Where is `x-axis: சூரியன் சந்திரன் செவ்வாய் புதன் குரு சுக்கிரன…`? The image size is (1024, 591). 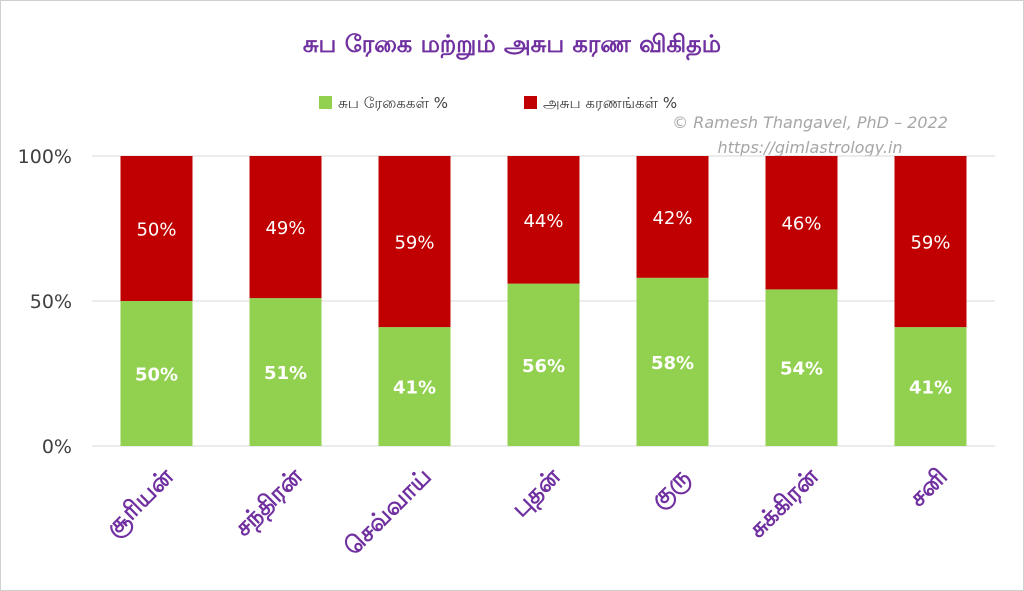 x-axis: சூரியன் சந்திரன் செவ்வாய் புதன் குரு சுக்கிரன… is located at coordinates (525, 511).